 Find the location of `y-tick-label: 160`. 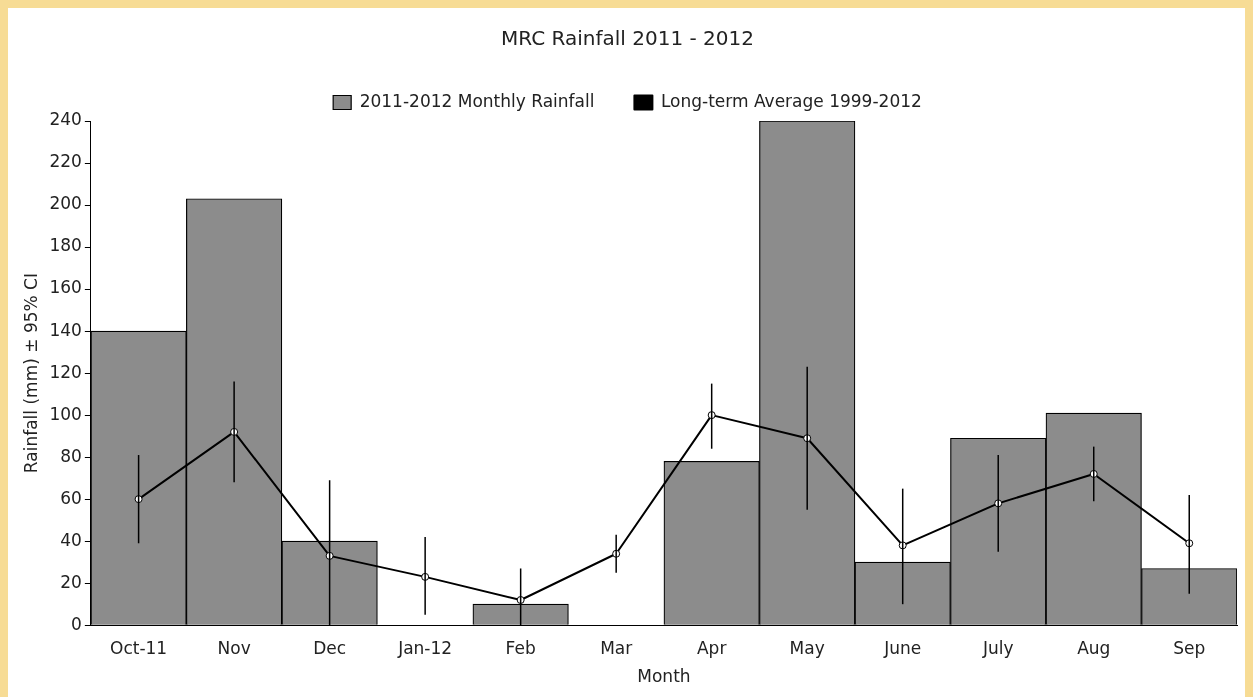

y-tick-label: 160 is located at coordinates (65, 287).